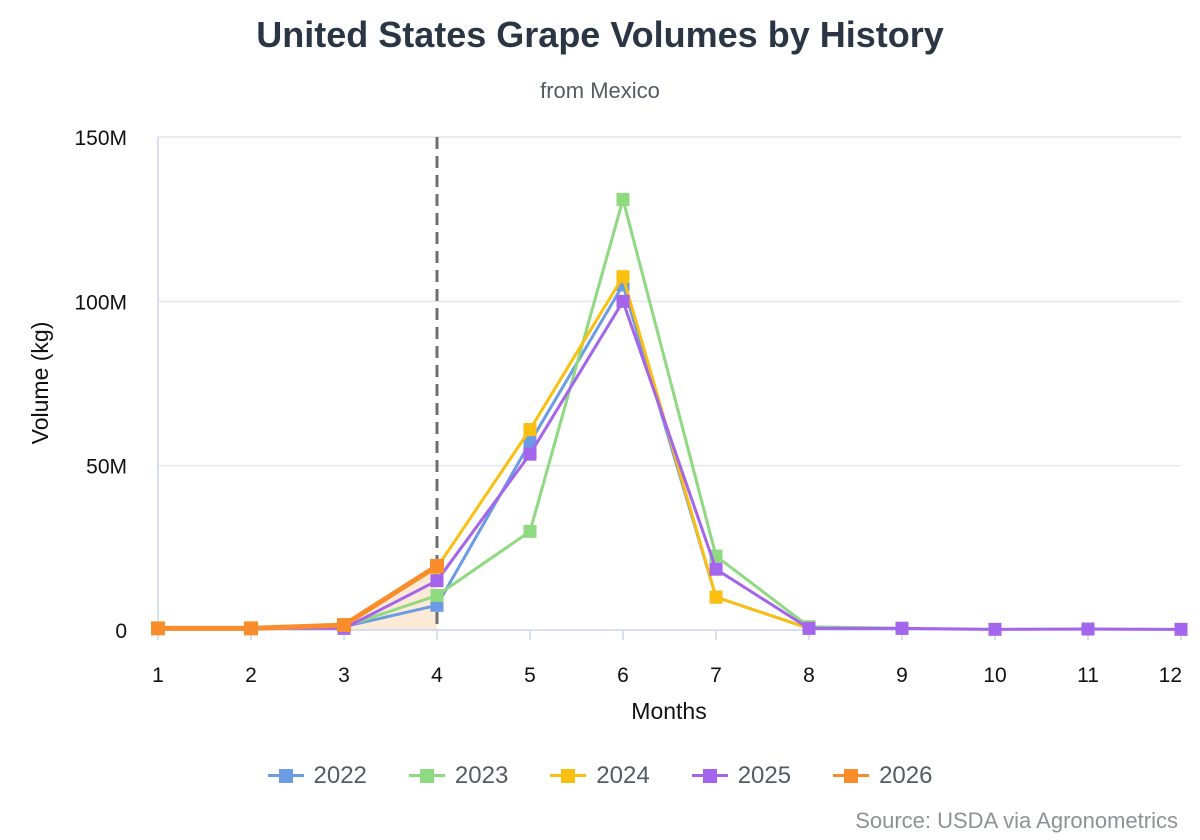 This screenshot has width=1200, height=840. Describe the element at coordinates (902, 675) in the screenshot. I see `x-tick-label: 9` at that location.